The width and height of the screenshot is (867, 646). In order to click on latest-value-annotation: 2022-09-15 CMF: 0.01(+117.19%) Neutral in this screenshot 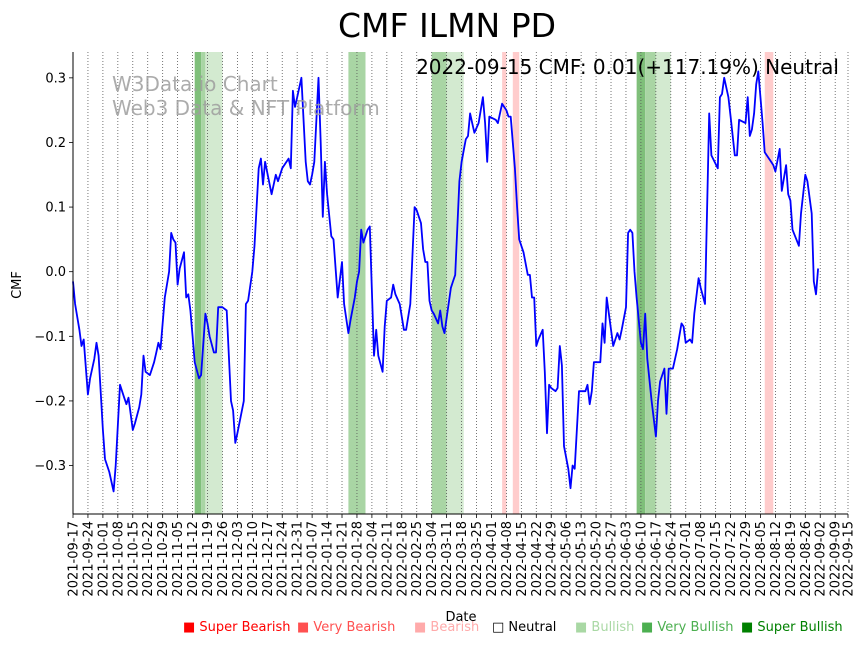, I will do `click(627, 67)`.